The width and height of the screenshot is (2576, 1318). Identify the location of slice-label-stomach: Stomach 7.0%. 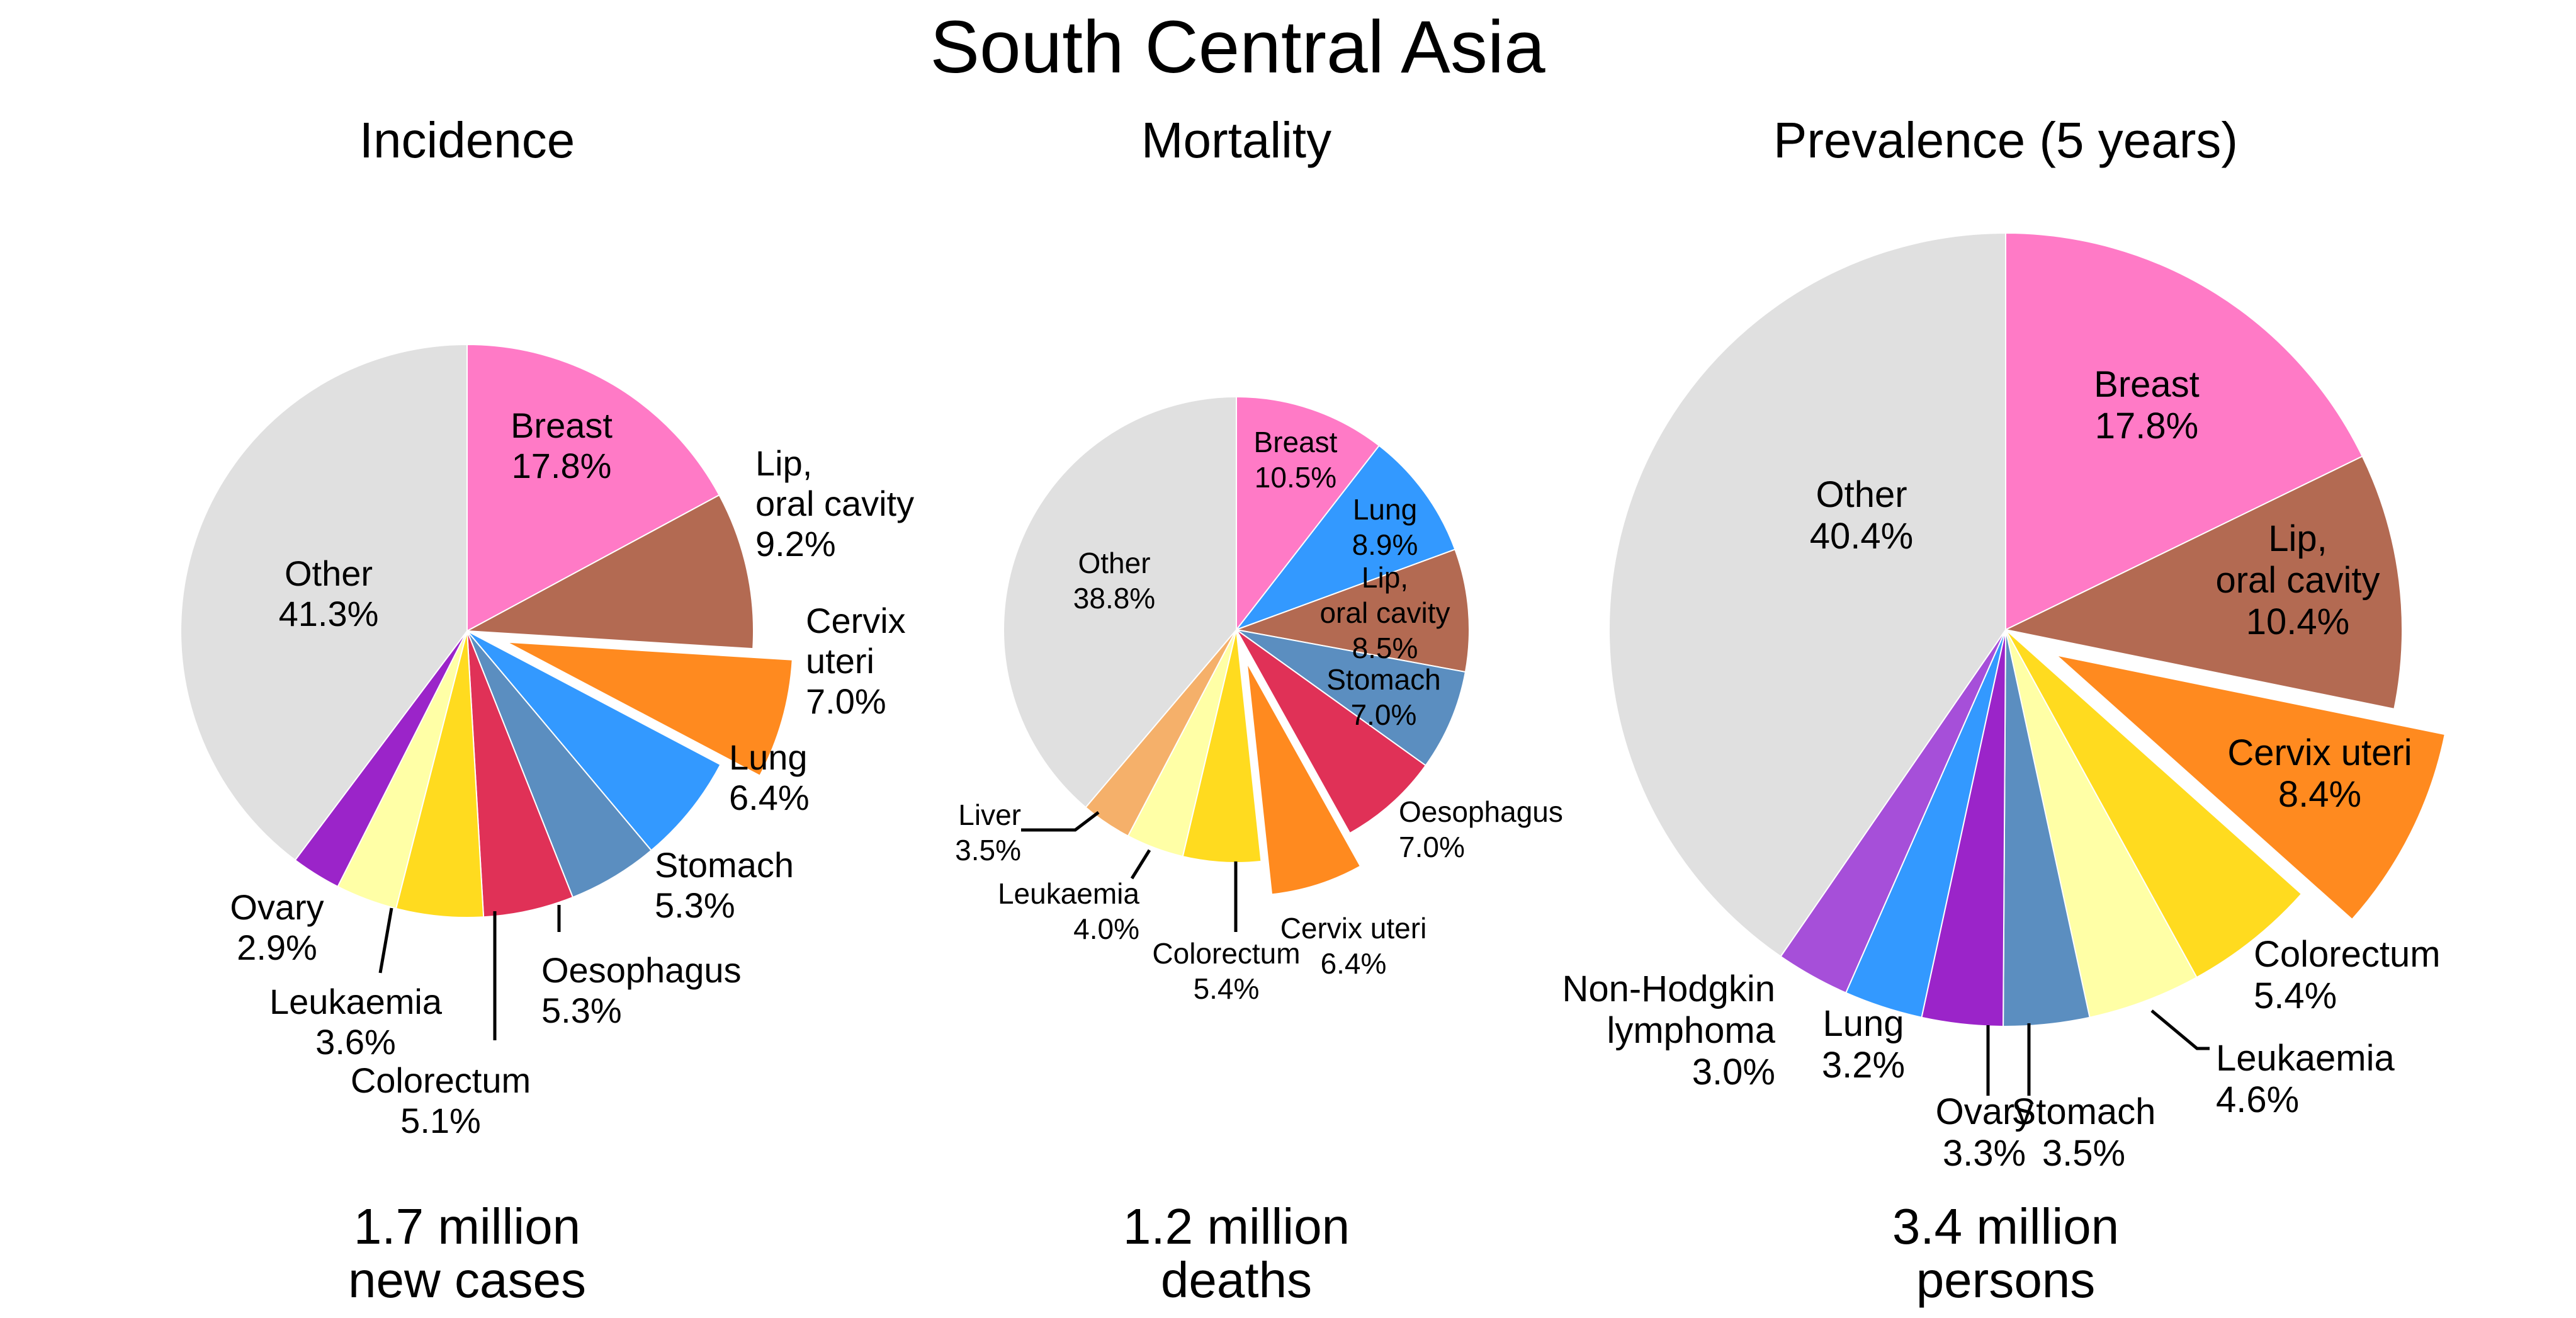
(1383, 697).